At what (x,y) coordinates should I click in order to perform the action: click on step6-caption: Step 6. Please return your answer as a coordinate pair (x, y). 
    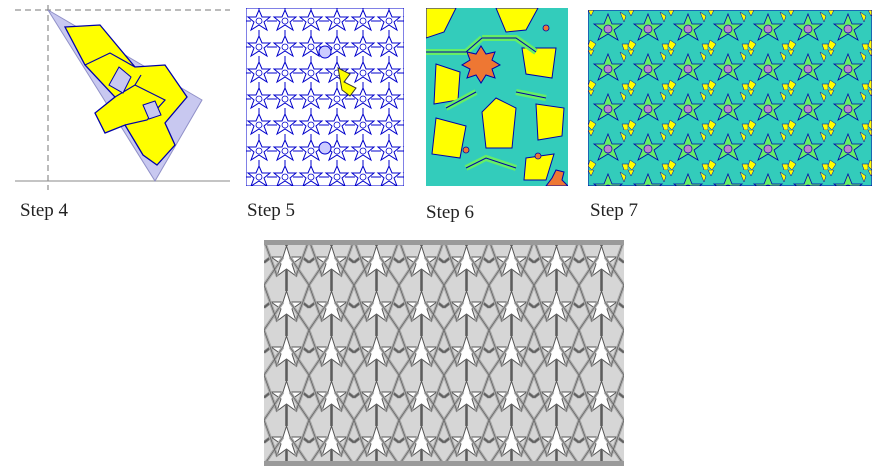
    Looking at the image, I should click on (450, 212).